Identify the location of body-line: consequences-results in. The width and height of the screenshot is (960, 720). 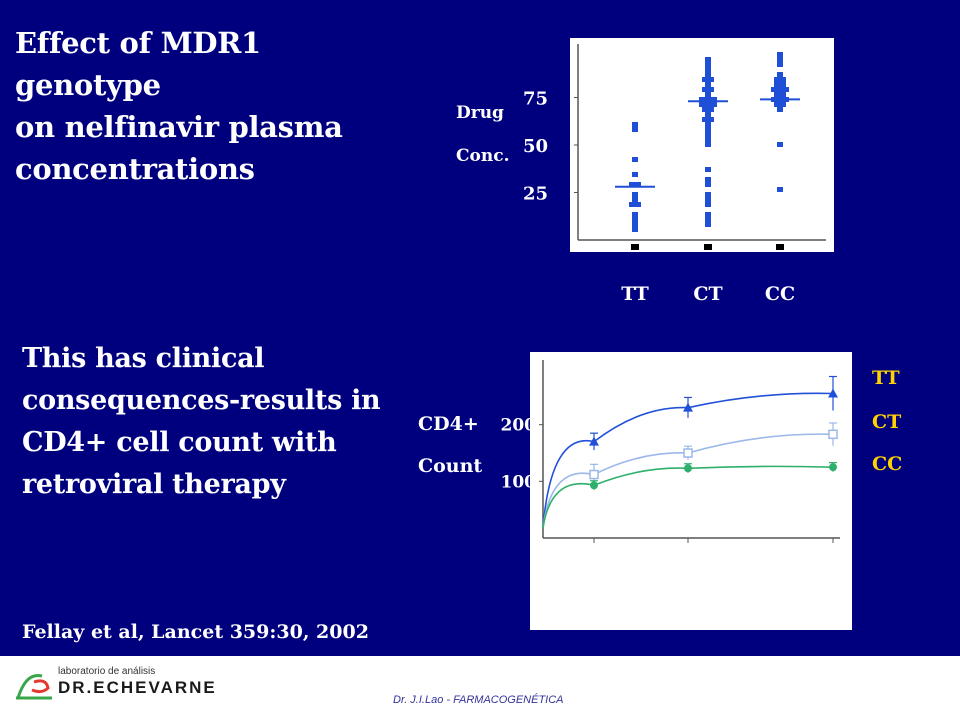
(201, 400).